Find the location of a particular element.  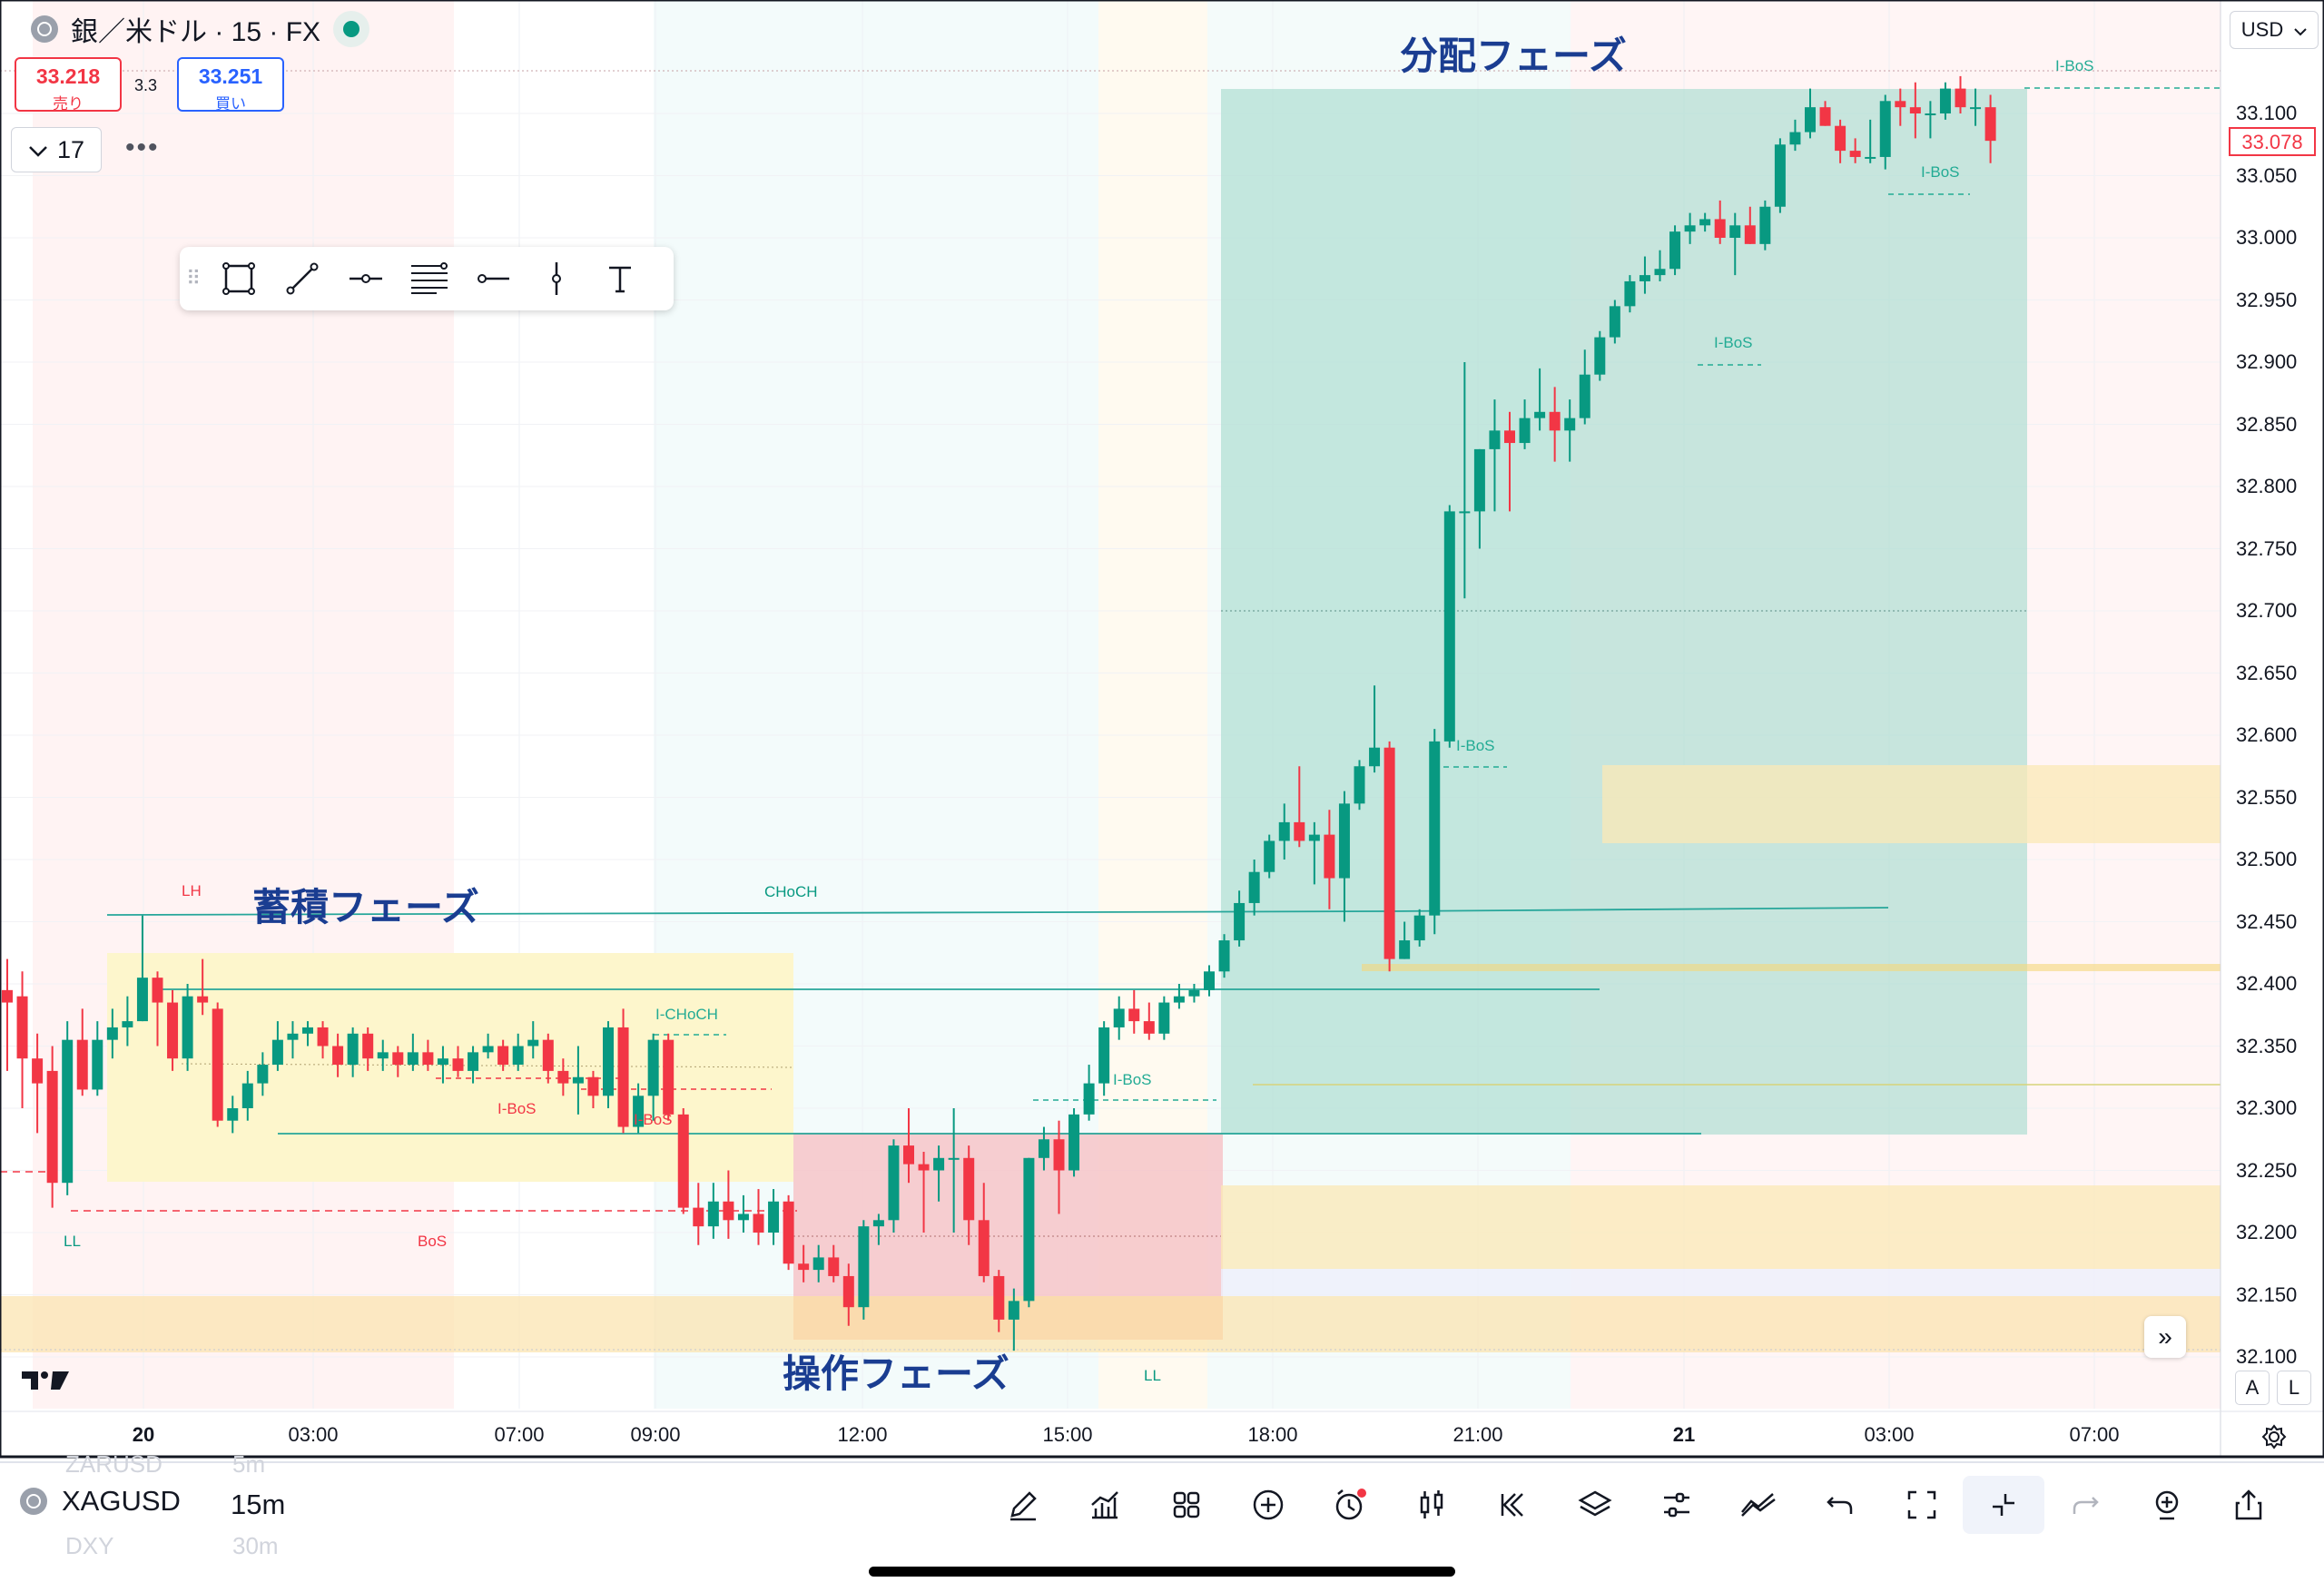

trend-line-tool-icon is located at coordinates (302, 278).